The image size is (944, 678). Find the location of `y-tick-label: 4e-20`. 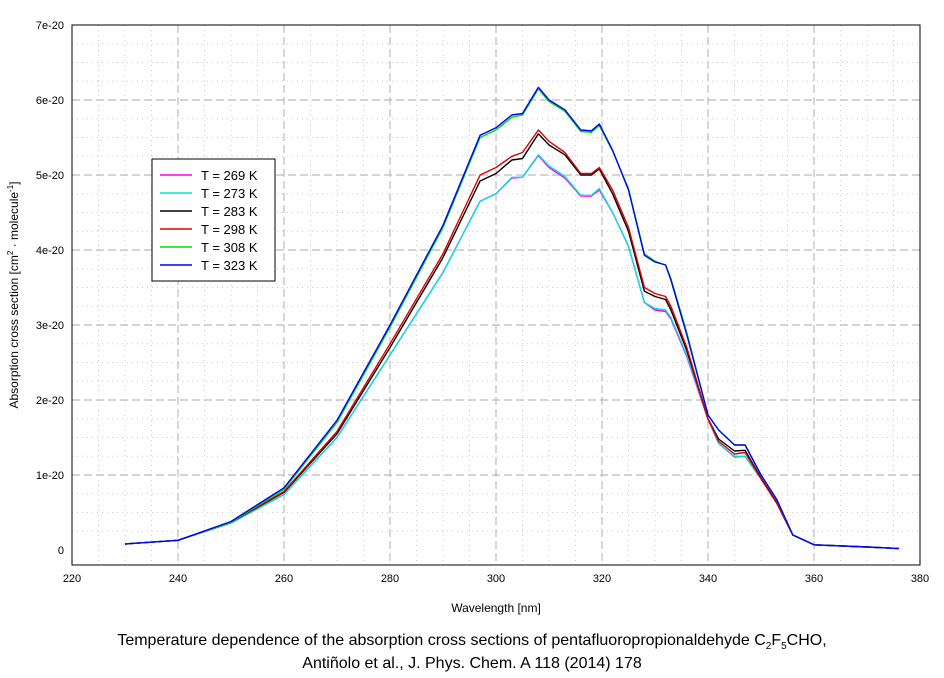

y-tick-label: 4e-20 is located at coordinates (50, 251).